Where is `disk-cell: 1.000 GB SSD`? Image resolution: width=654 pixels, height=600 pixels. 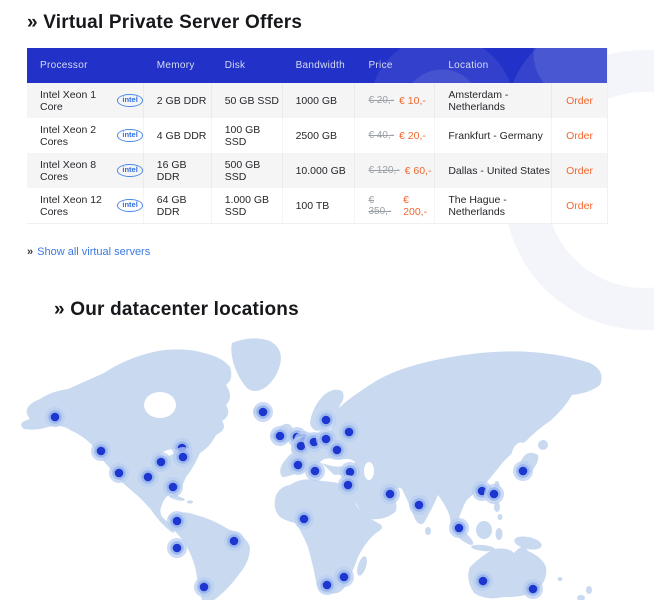
disk-cell: 1.000 GB SSD is located at coordinates (247, 205).